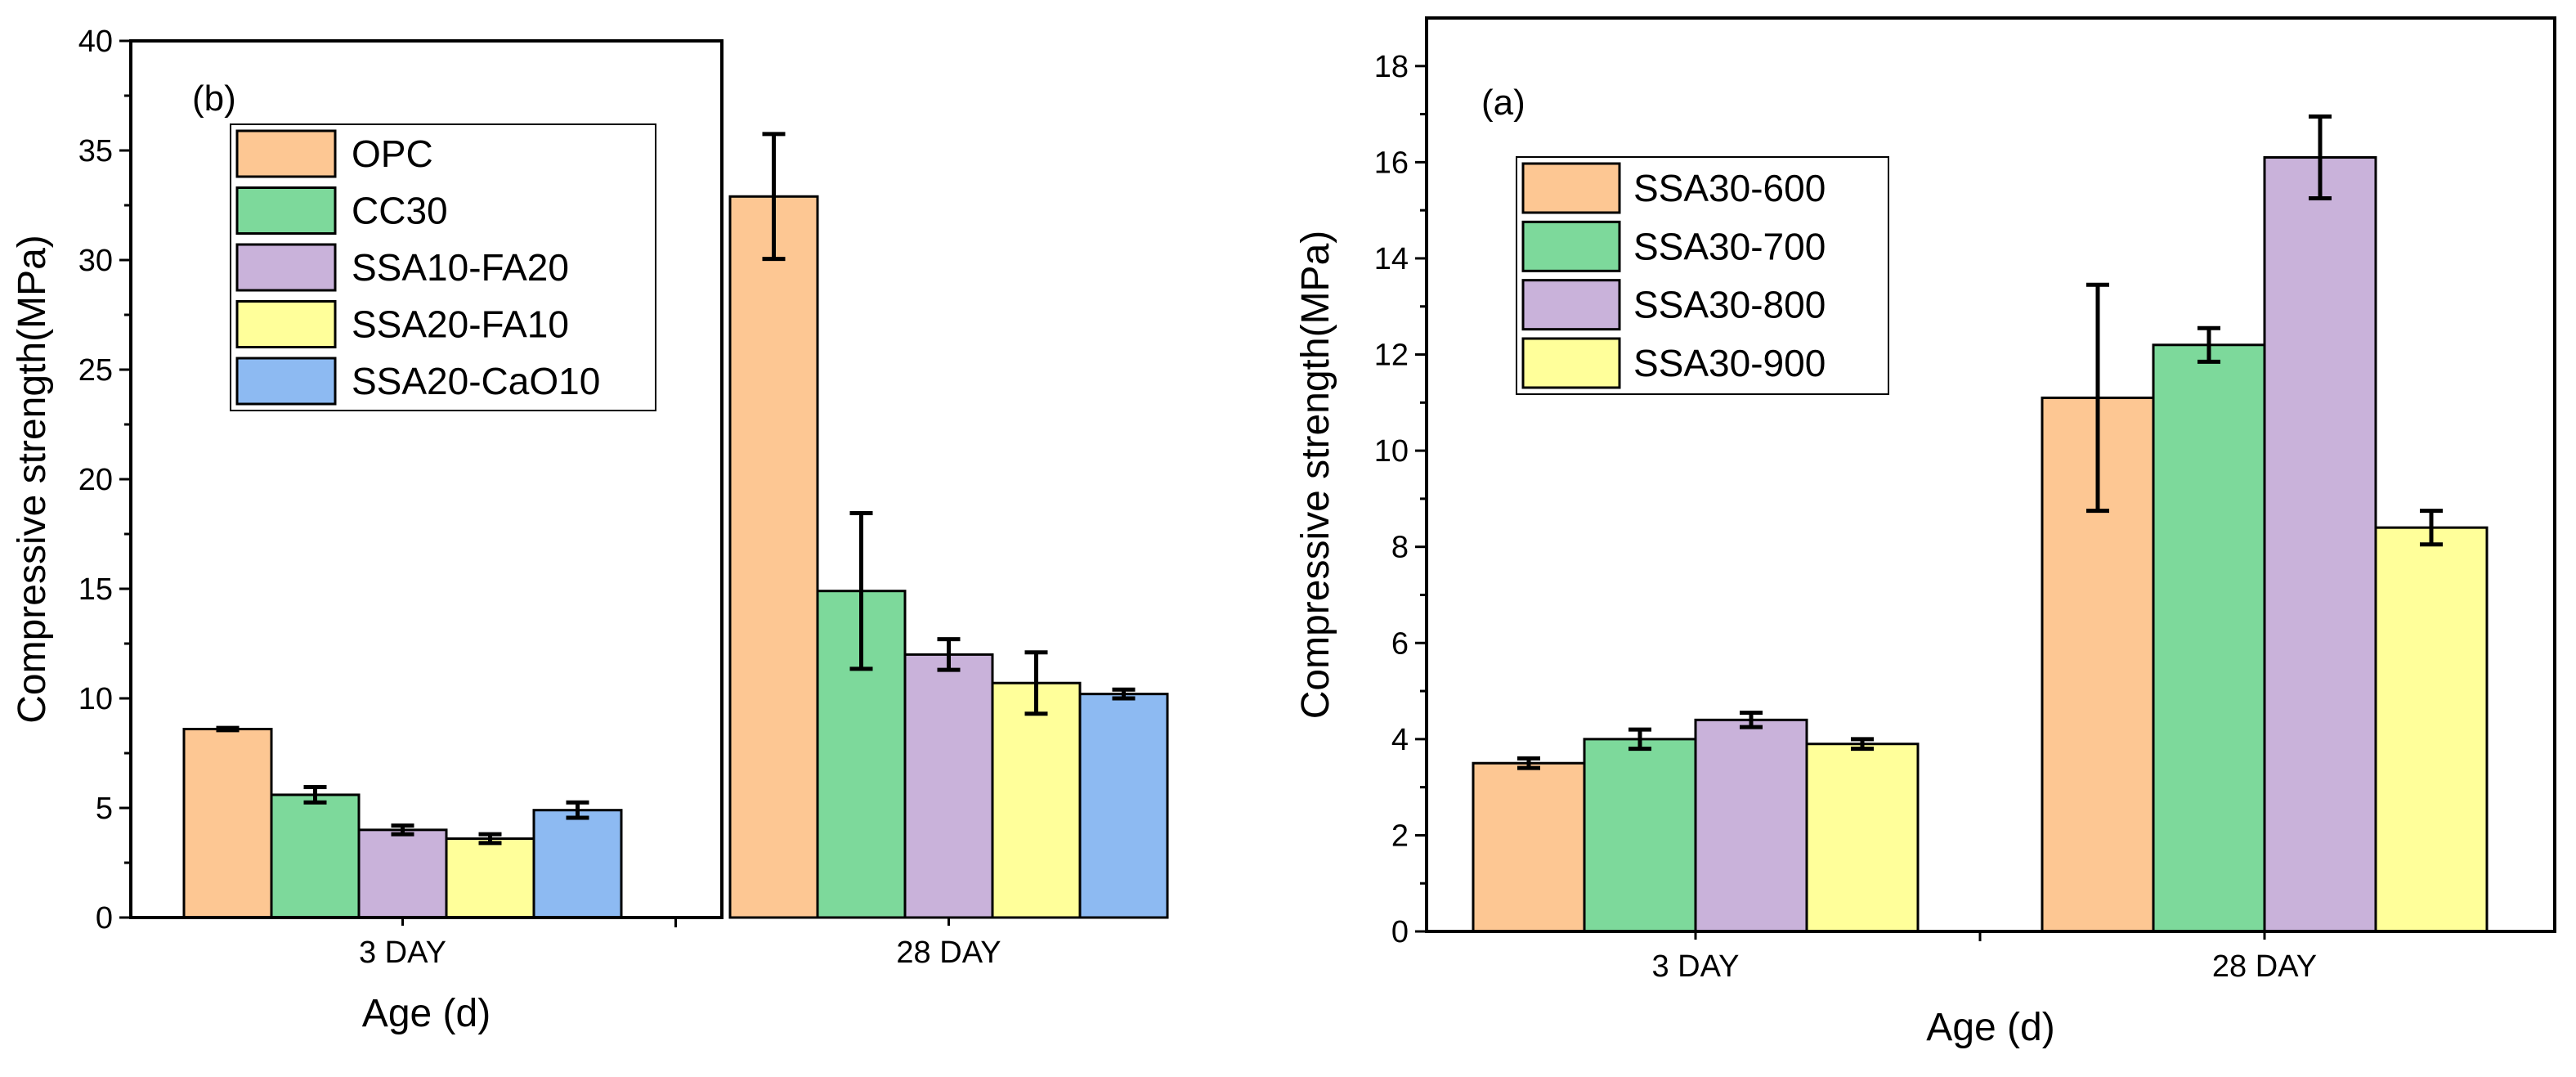 This screenshot has height=1077, width=2576. I want to click on bar-ssa30-900-28-day, so click(2431, 729).